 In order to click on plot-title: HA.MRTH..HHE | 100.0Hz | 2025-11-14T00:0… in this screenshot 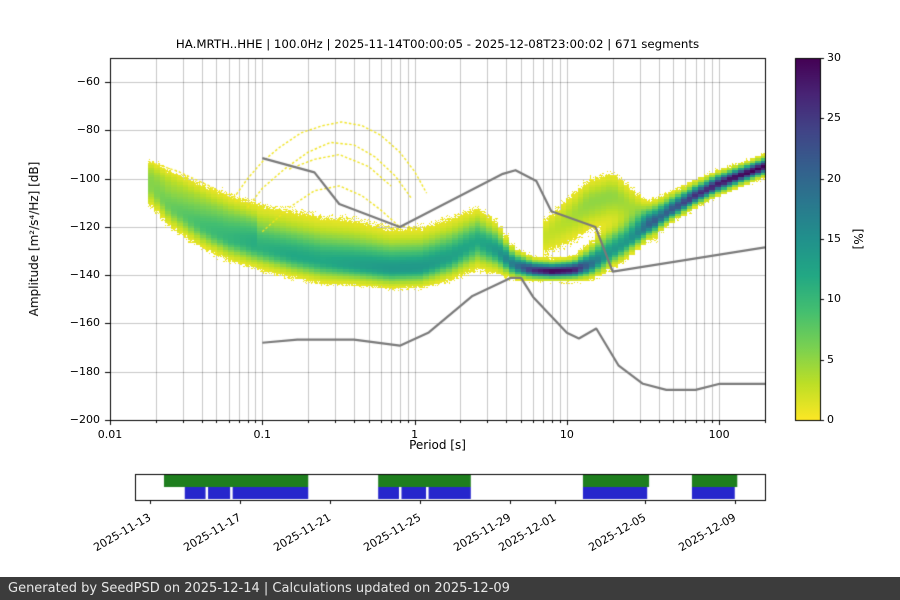, I will do `click(437, 44)`.